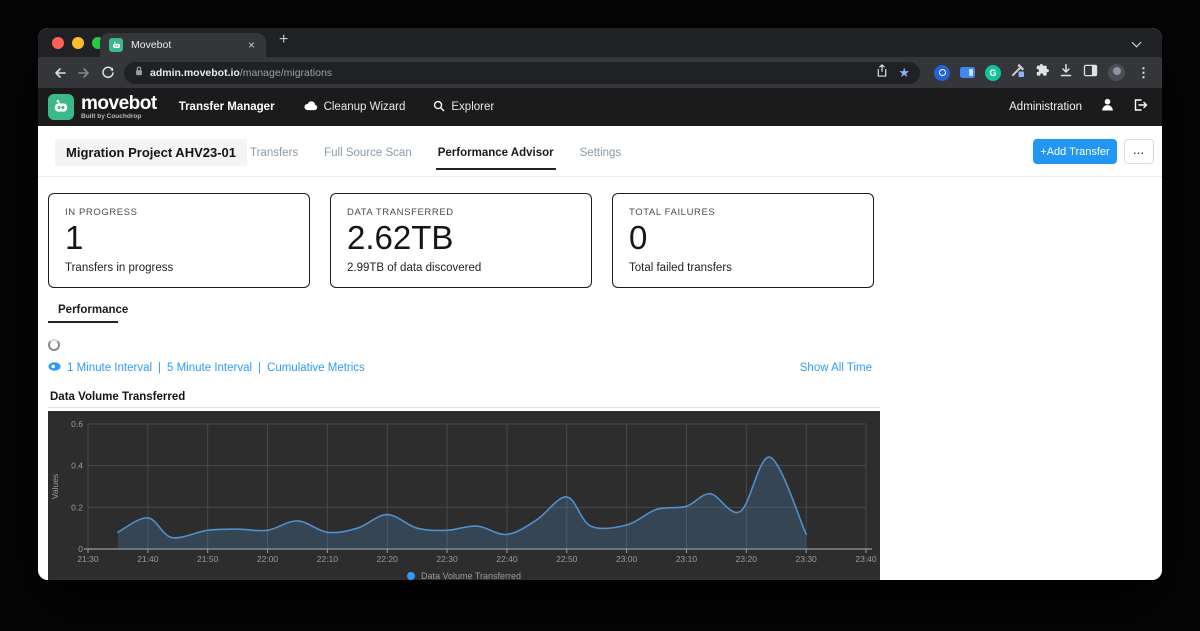 This screenshot has height=631, width=1200. I want to click on extensions-puzzle-icon, so click(1042, 72).